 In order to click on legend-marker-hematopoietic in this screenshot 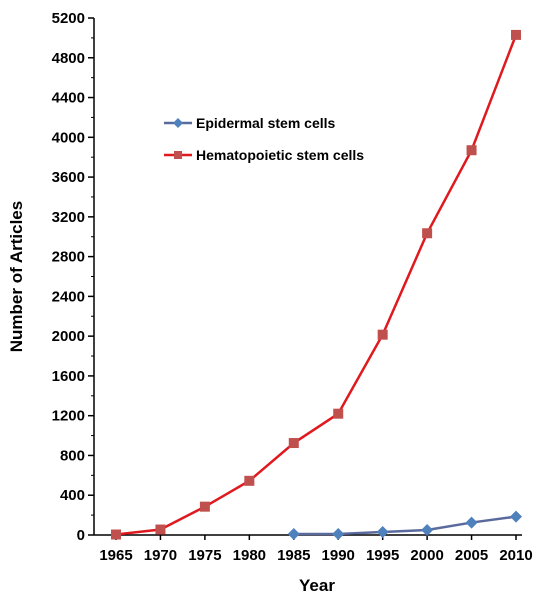, I will do `click(178, 155)`.